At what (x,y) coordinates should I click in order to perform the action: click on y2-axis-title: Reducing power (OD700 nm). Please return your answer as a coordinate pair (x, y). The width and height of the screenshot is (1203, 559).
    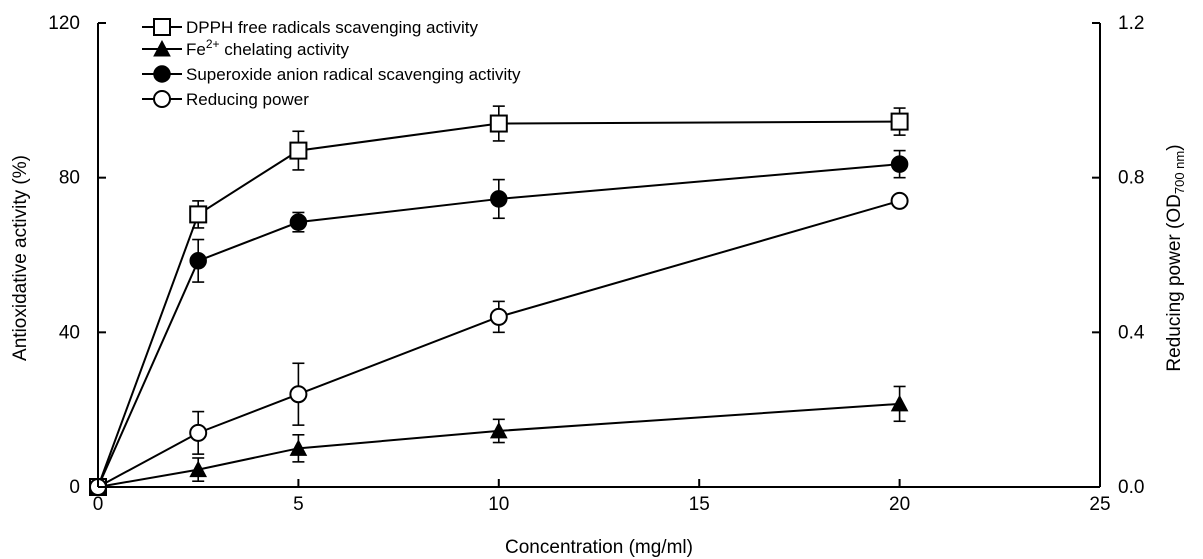
    Looking at the image, I should click on (1175, 257).